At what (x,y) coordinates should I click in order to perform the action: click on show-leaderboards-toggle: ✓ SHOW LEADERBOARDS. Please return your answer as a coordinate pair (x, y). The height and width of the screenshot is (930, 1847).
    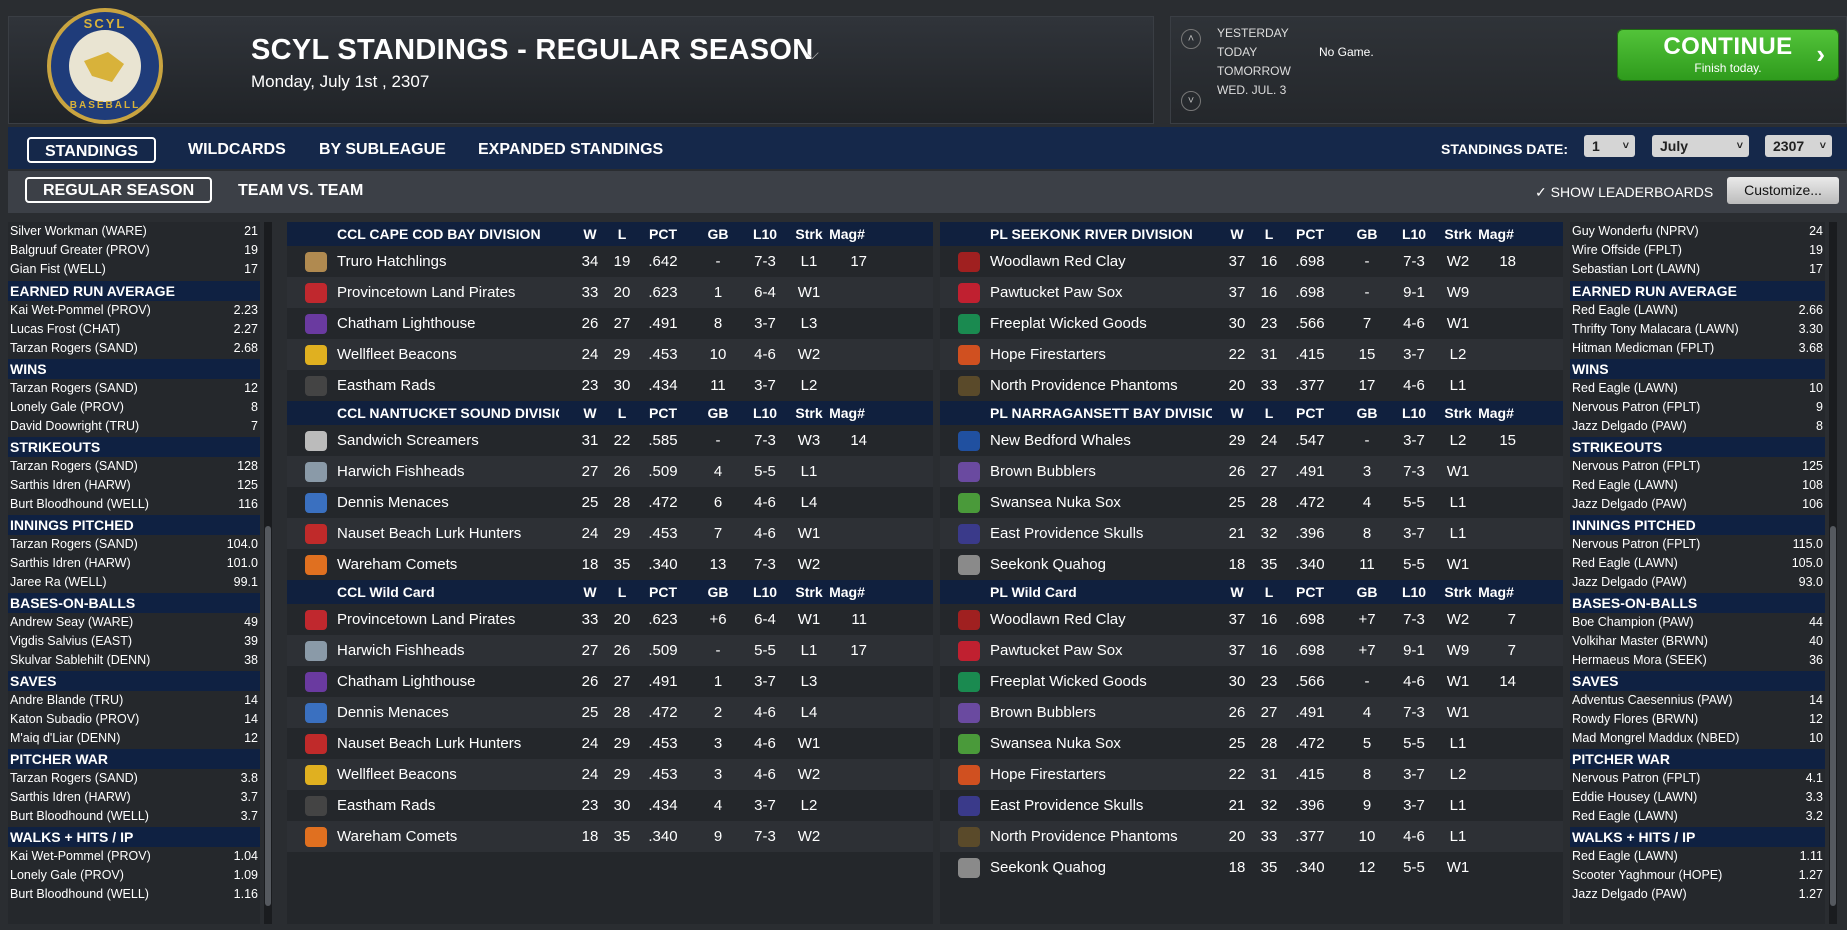
    Looking at the image, I should click on (1624, 192).